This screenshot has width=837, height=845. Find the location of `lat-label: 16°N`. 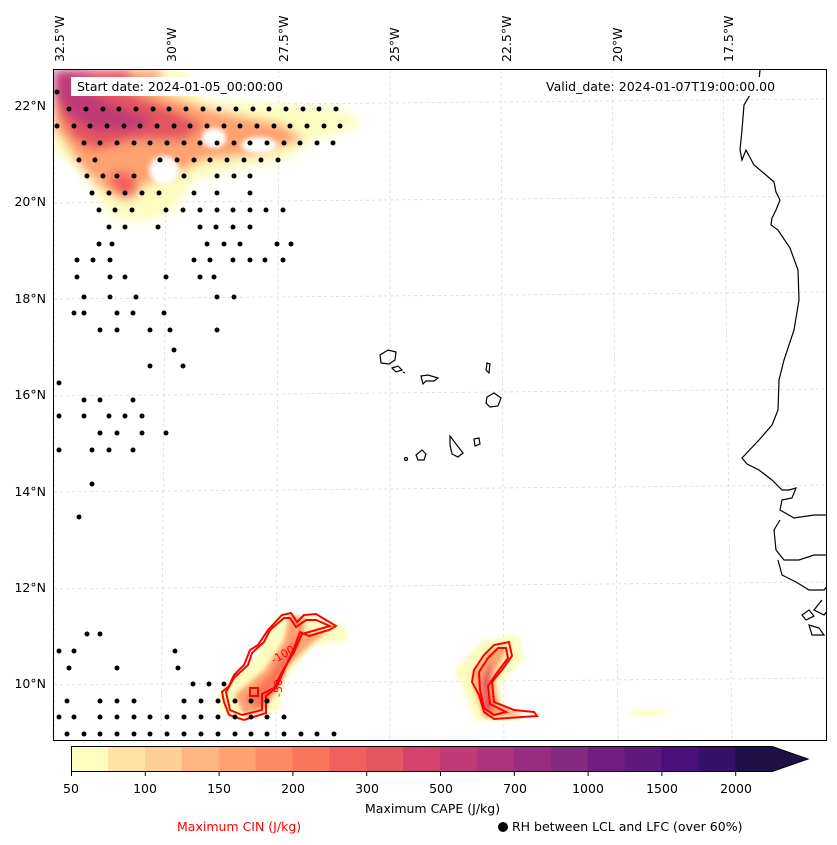

lat-label: 16°N is located at coordinates (30, 394).